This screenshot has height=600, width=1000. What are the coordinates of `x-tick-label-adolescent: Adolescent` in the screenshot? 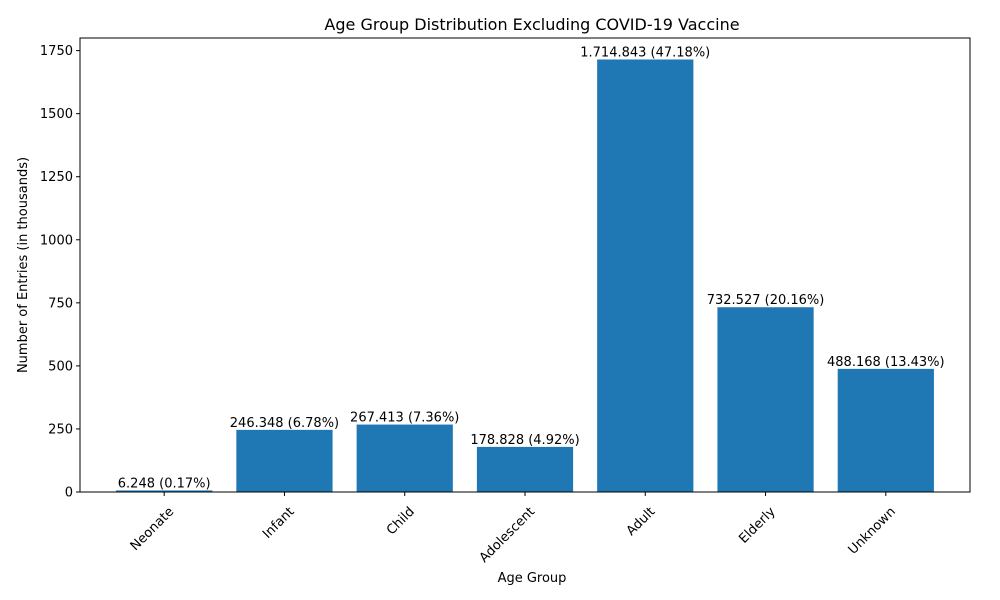 It's located at (507, 534).